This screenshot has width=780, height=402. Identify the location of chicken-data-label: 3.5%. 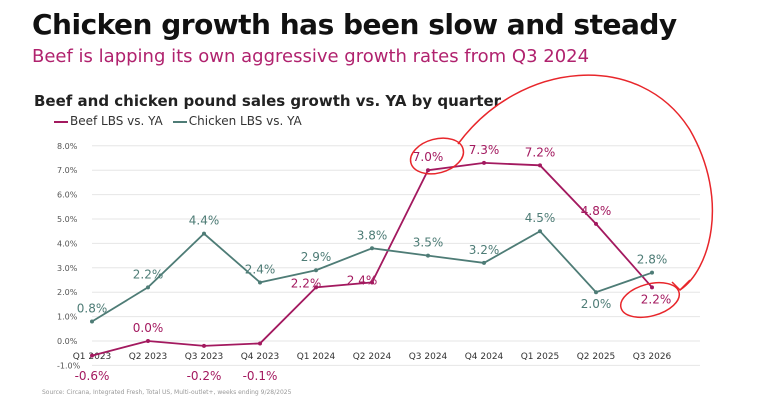
(428, 243).